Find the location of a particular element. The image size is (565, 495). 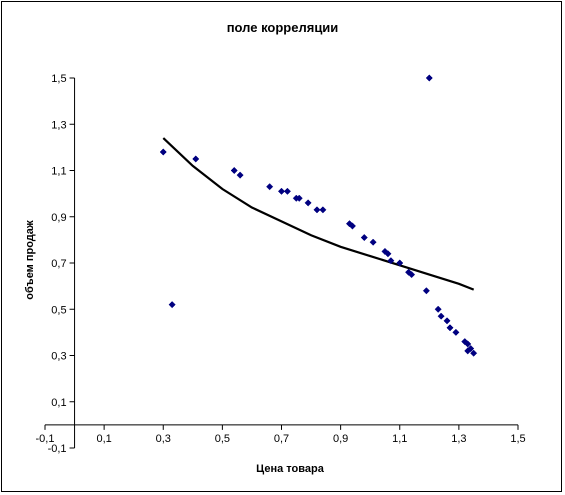

y-tick-label: 0,9 is located at coordinates (58, 218).